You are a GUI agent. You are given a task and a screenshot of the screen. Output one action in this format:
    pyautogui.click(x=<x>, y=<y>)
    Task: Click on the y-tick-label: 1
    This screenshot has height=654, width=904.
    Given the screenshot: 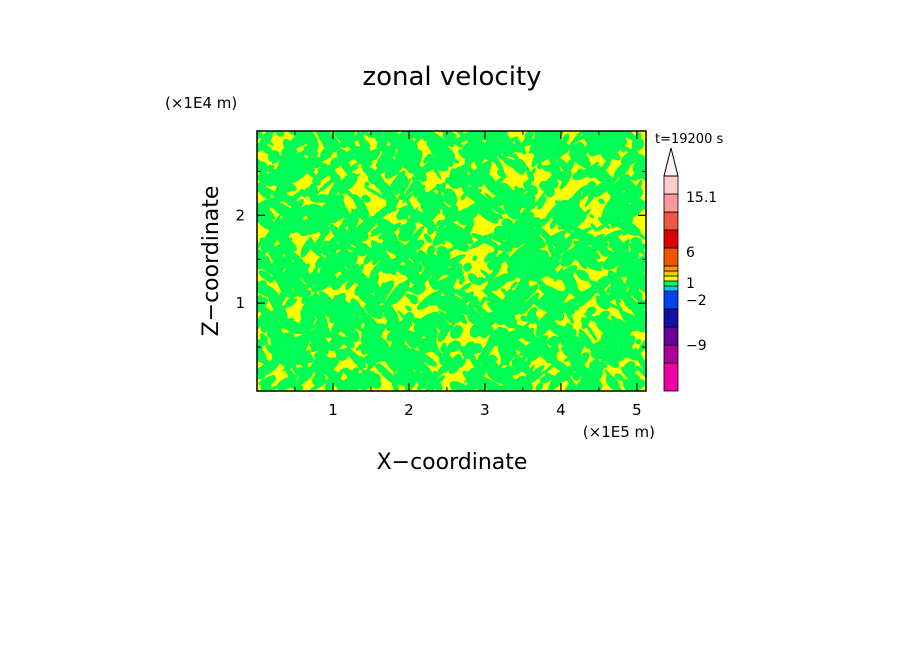 What is the action you would take?
    pyautogui.click(x=240, y=303)
    